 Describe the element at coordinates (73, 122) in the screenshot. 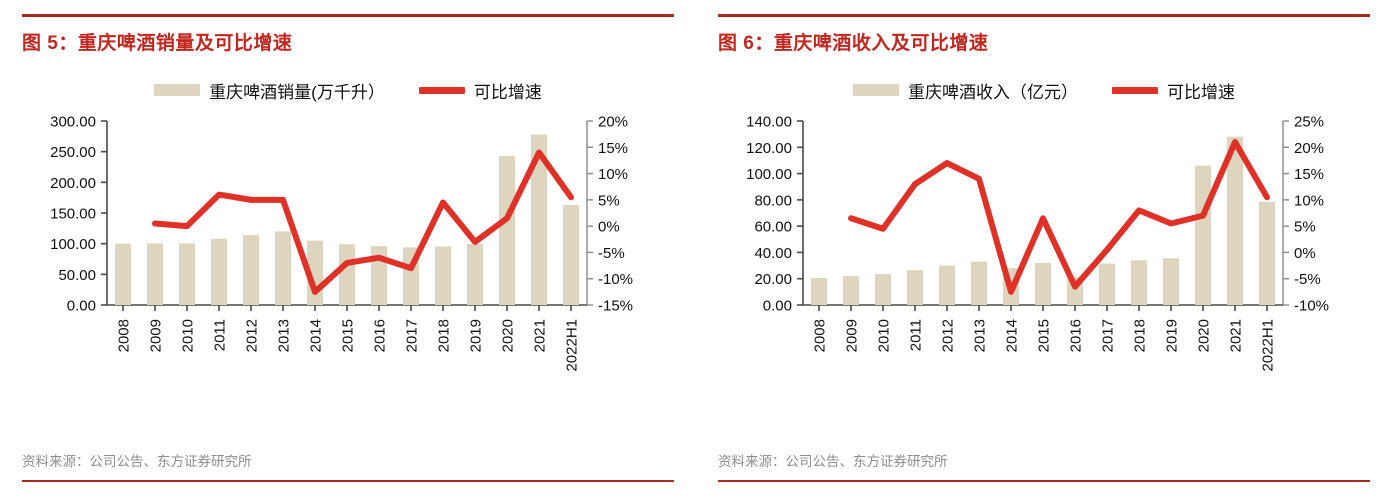

I see `y-axis-left-tick-label: 300.00` at that location.